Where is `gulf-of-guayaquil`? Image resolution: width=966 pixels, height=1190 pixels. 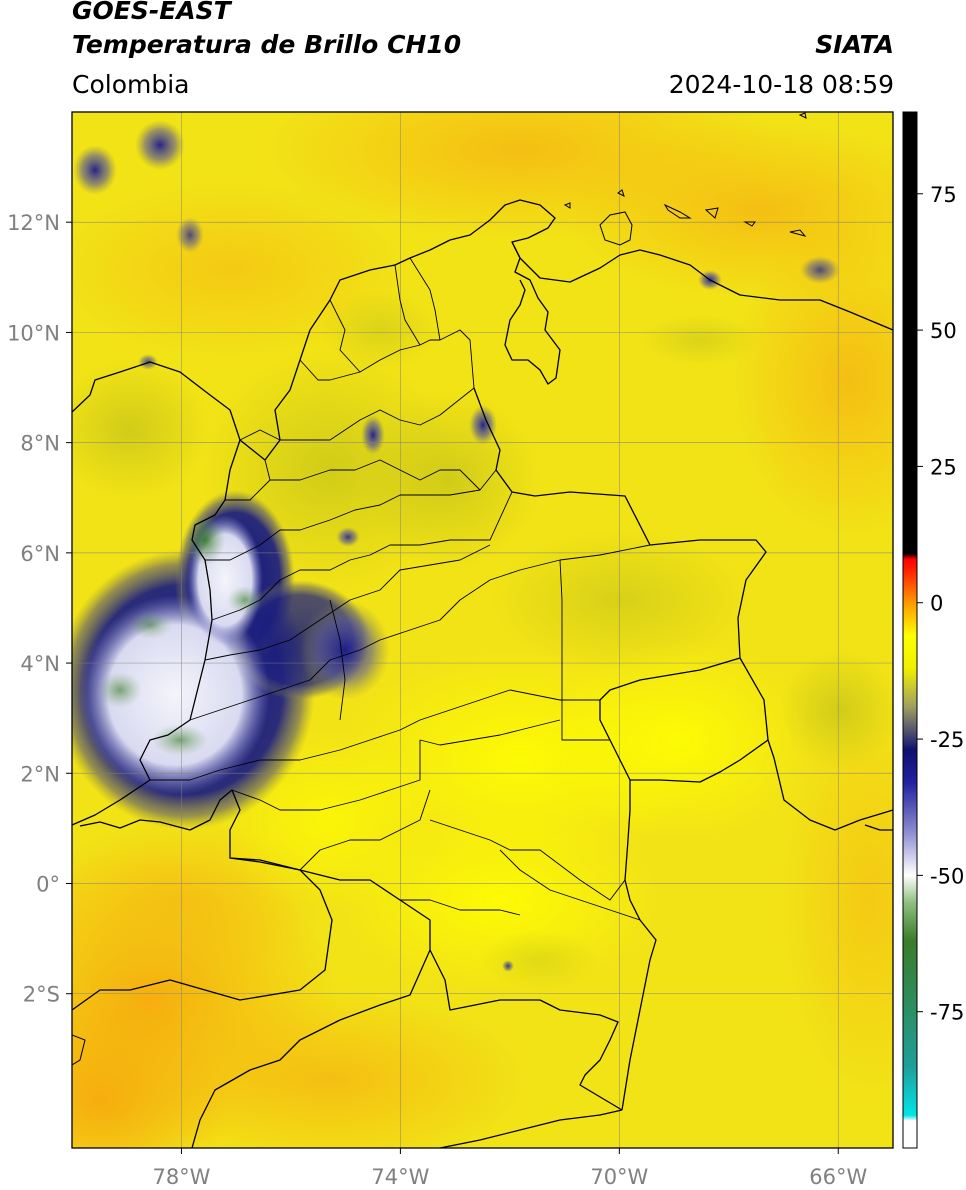
gulf-of-guayaquil is located at coordinates (79, 1050).